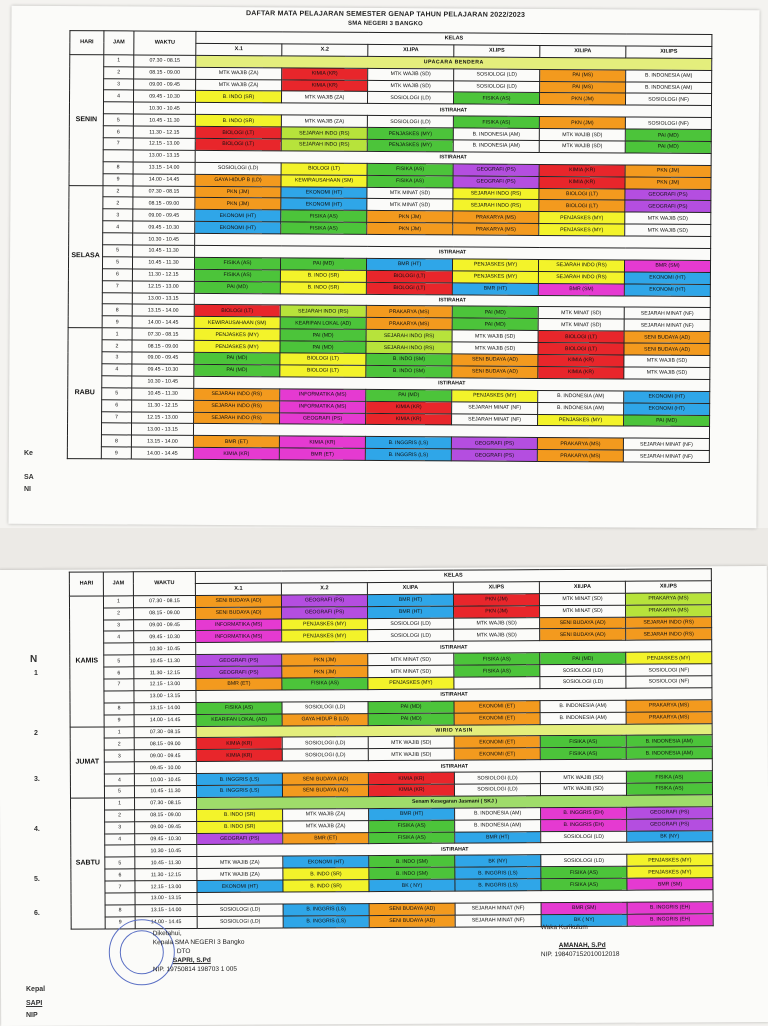 The height and width of the screenshot is (1026, 768). Describe the element at coordinates (162, 429) in the screenshot. I see `time-slot: 13.00 - 13.15` at that location.